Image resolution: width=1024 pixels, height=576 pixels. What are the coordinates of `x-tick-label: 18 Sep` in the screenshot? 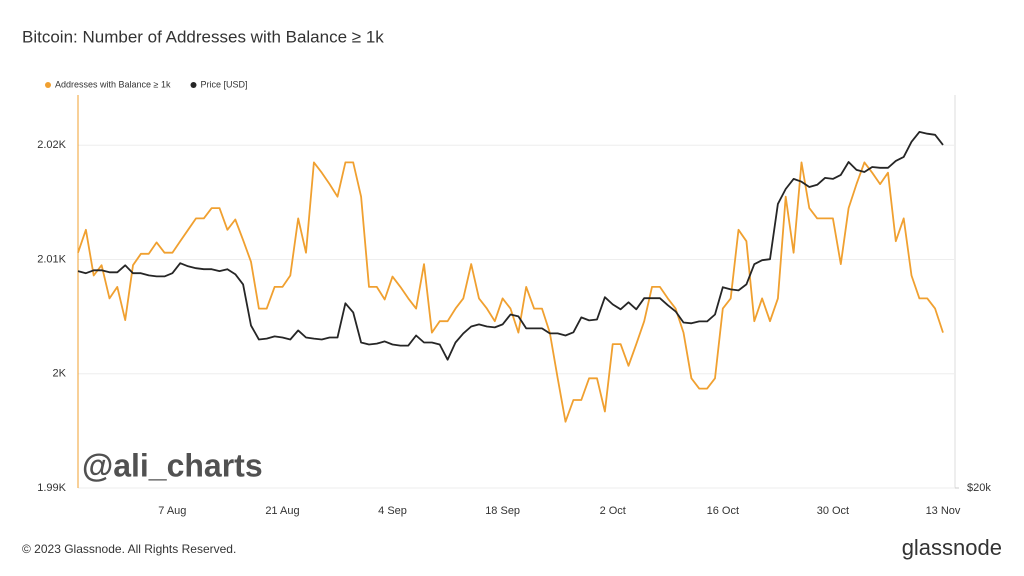 It's located at (502, 511).